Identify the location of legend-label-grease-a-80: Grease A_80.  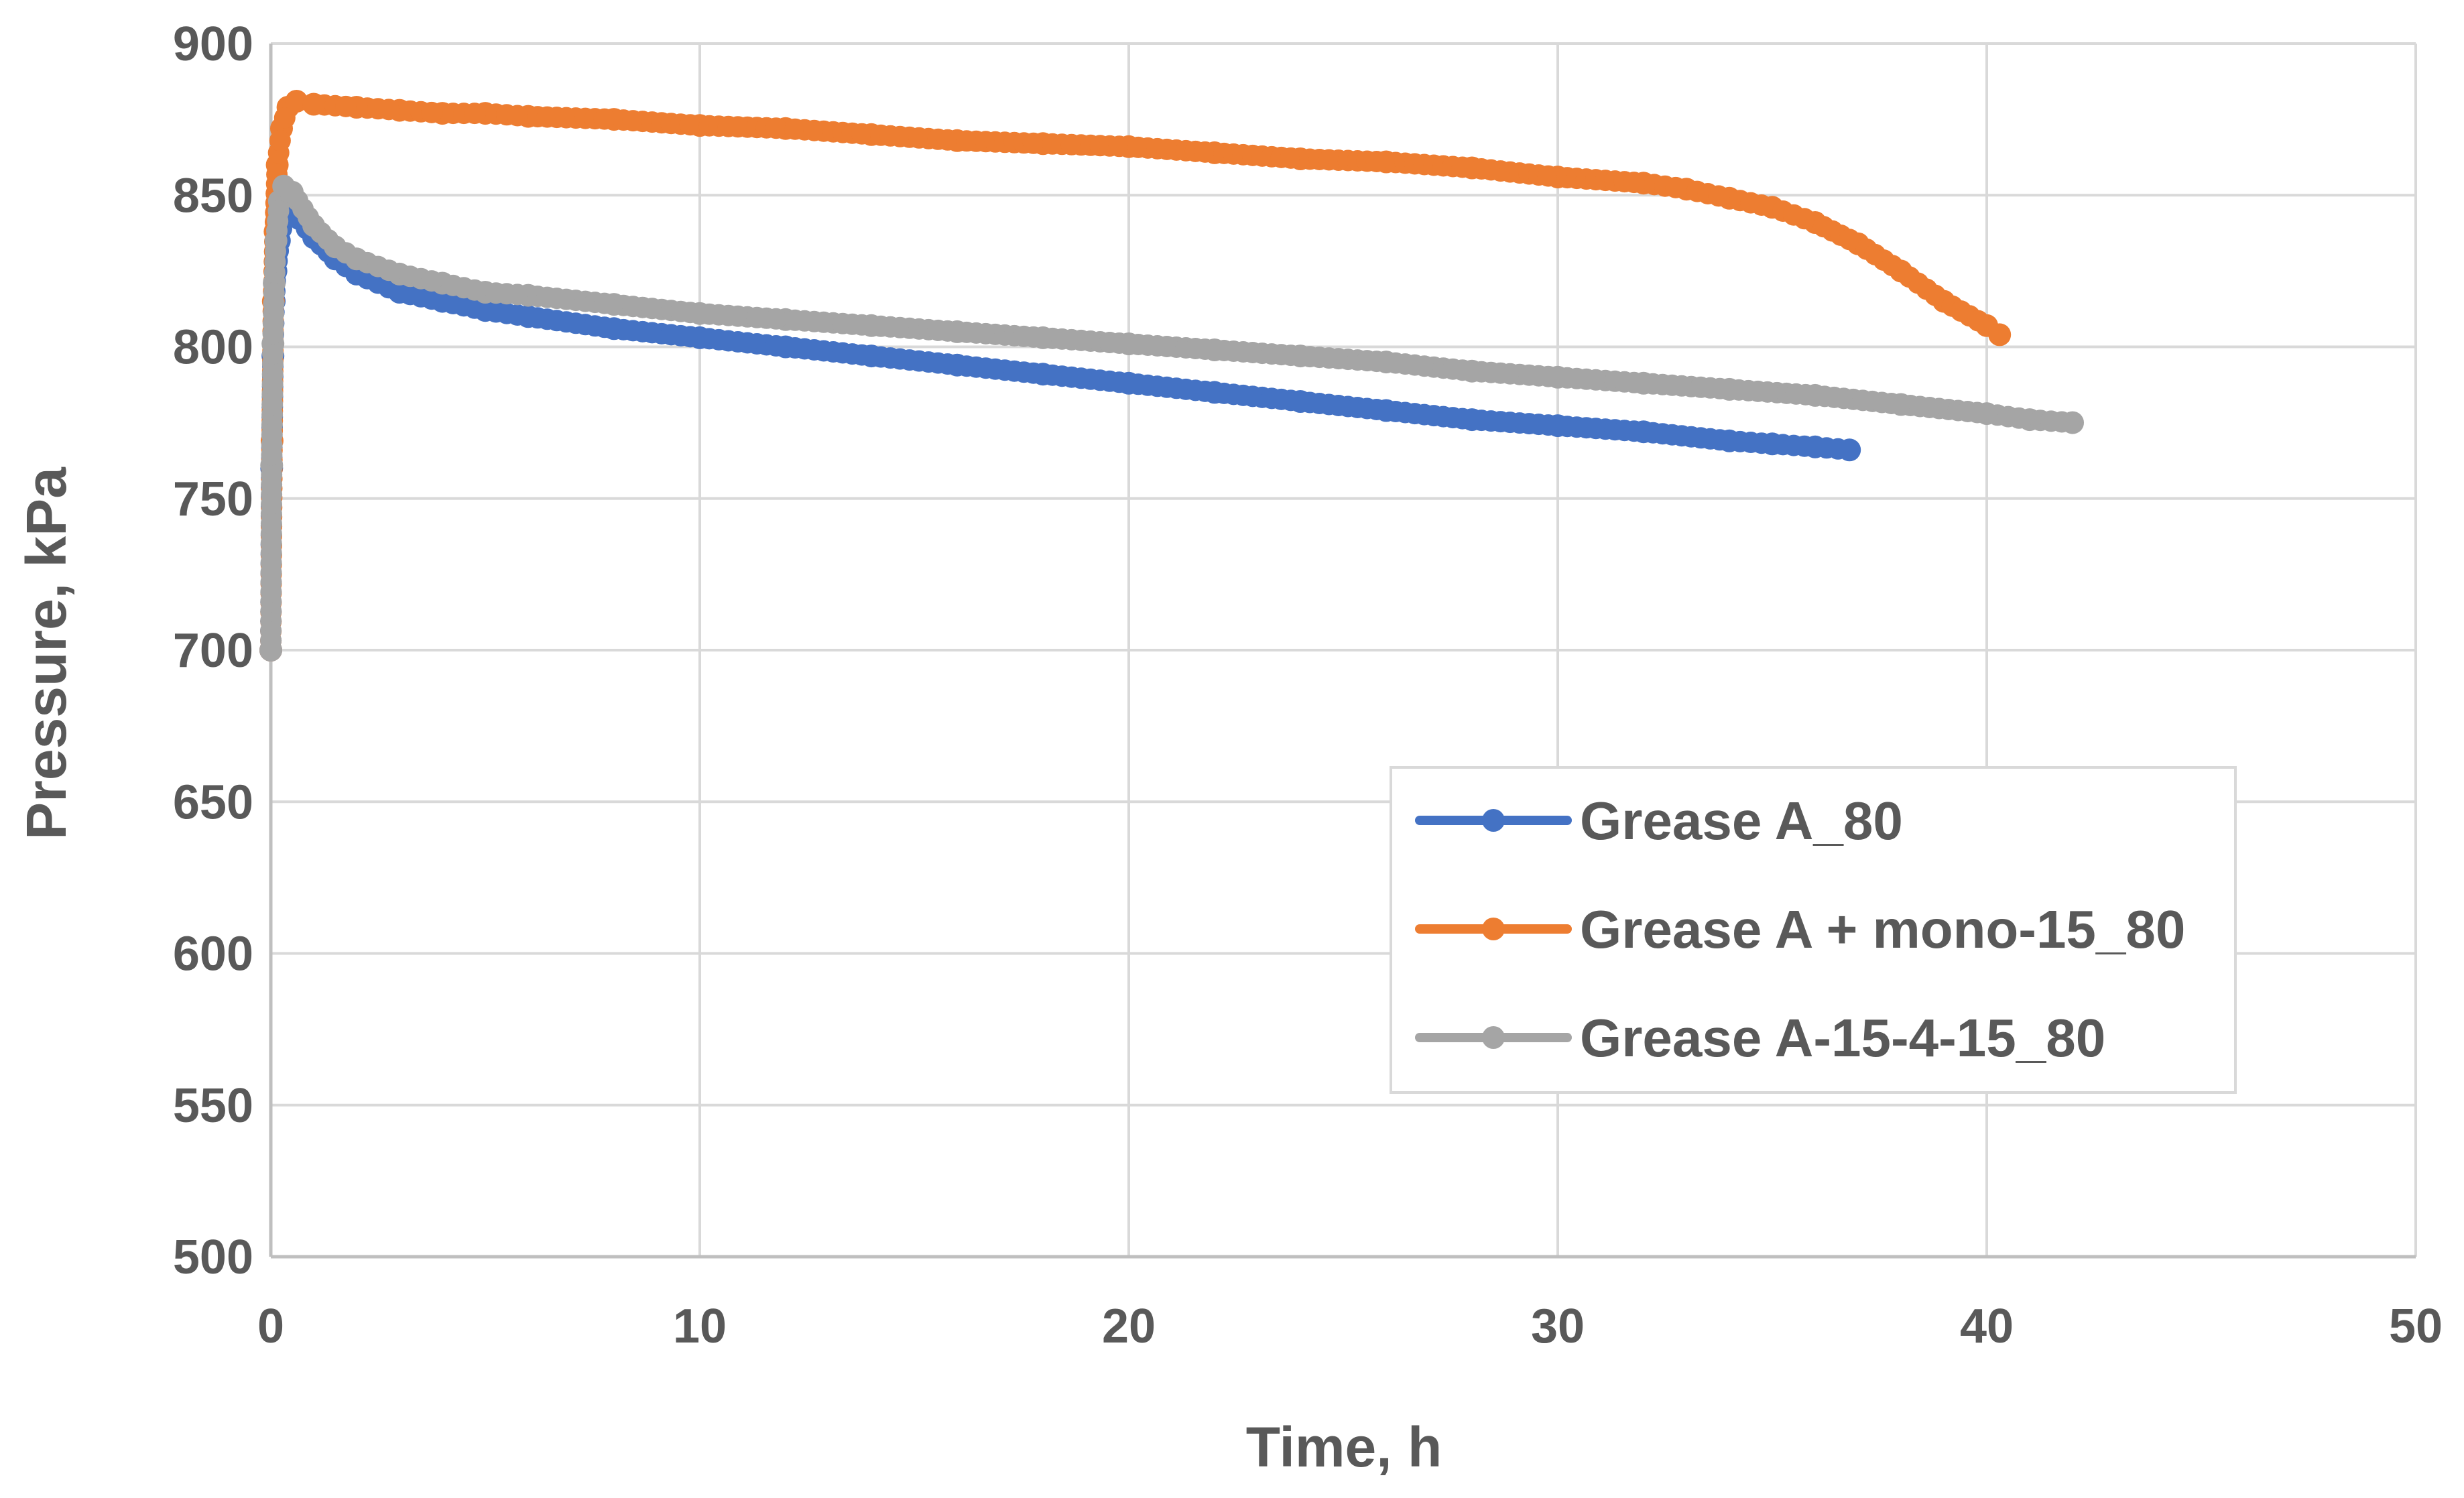
(1741, 821).